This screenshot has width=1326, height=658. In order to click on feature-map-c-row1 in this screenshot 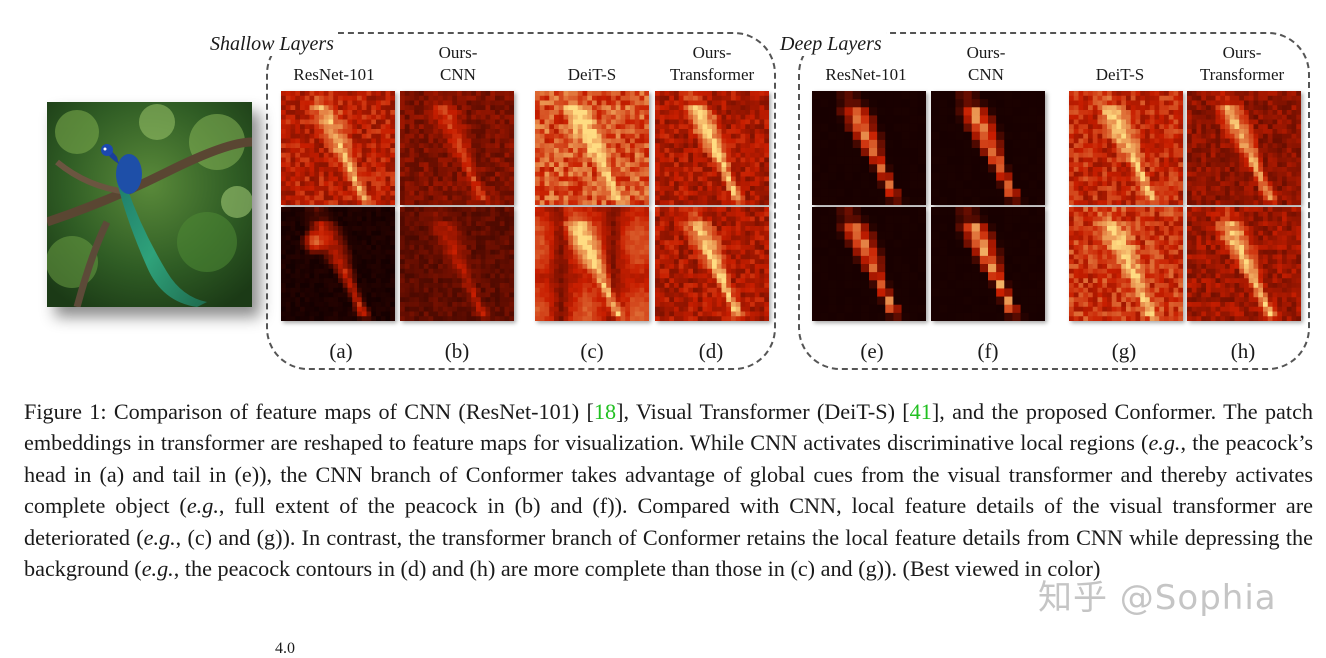, I will do `click(592, 148)`.